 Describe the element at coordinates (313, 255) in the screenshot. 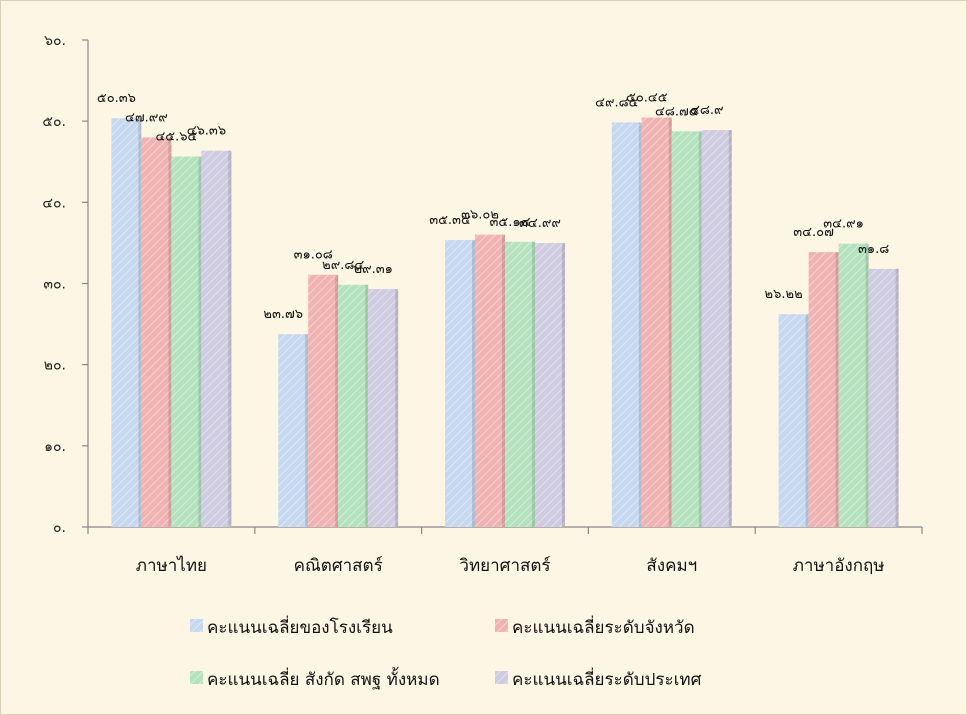

I see `data-label: ๓๑.๐๘` at that location.